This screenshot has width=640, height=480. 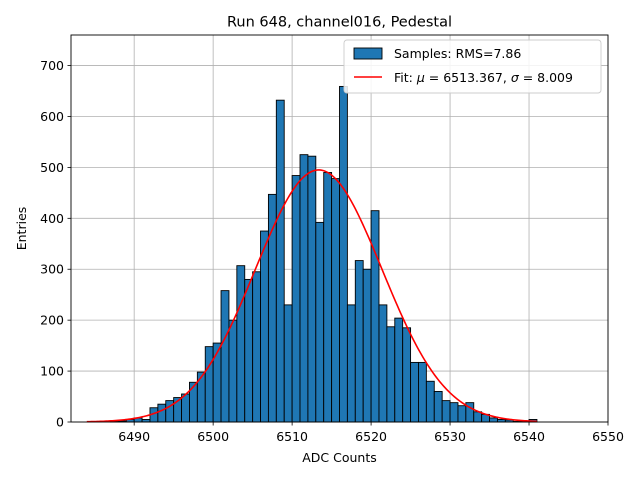 What do you see at coordinates (52, 65) in the screenshot?
I see `y-tick-label: 700` at bounding box center [52, 65].